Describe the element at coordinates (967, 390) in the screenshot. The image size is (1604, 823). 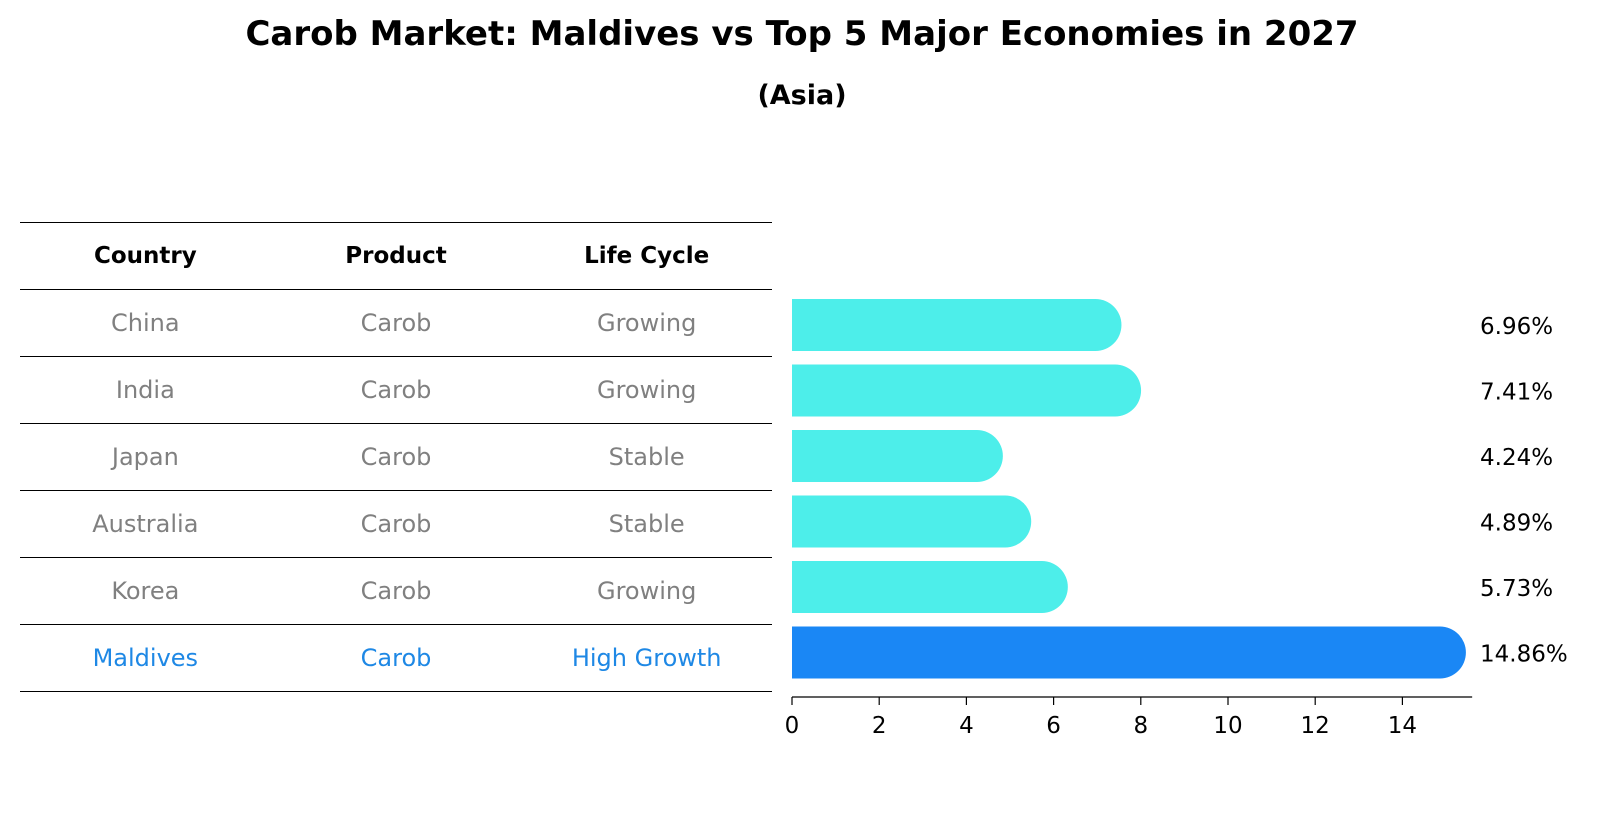
I see `bar-india` at that location.